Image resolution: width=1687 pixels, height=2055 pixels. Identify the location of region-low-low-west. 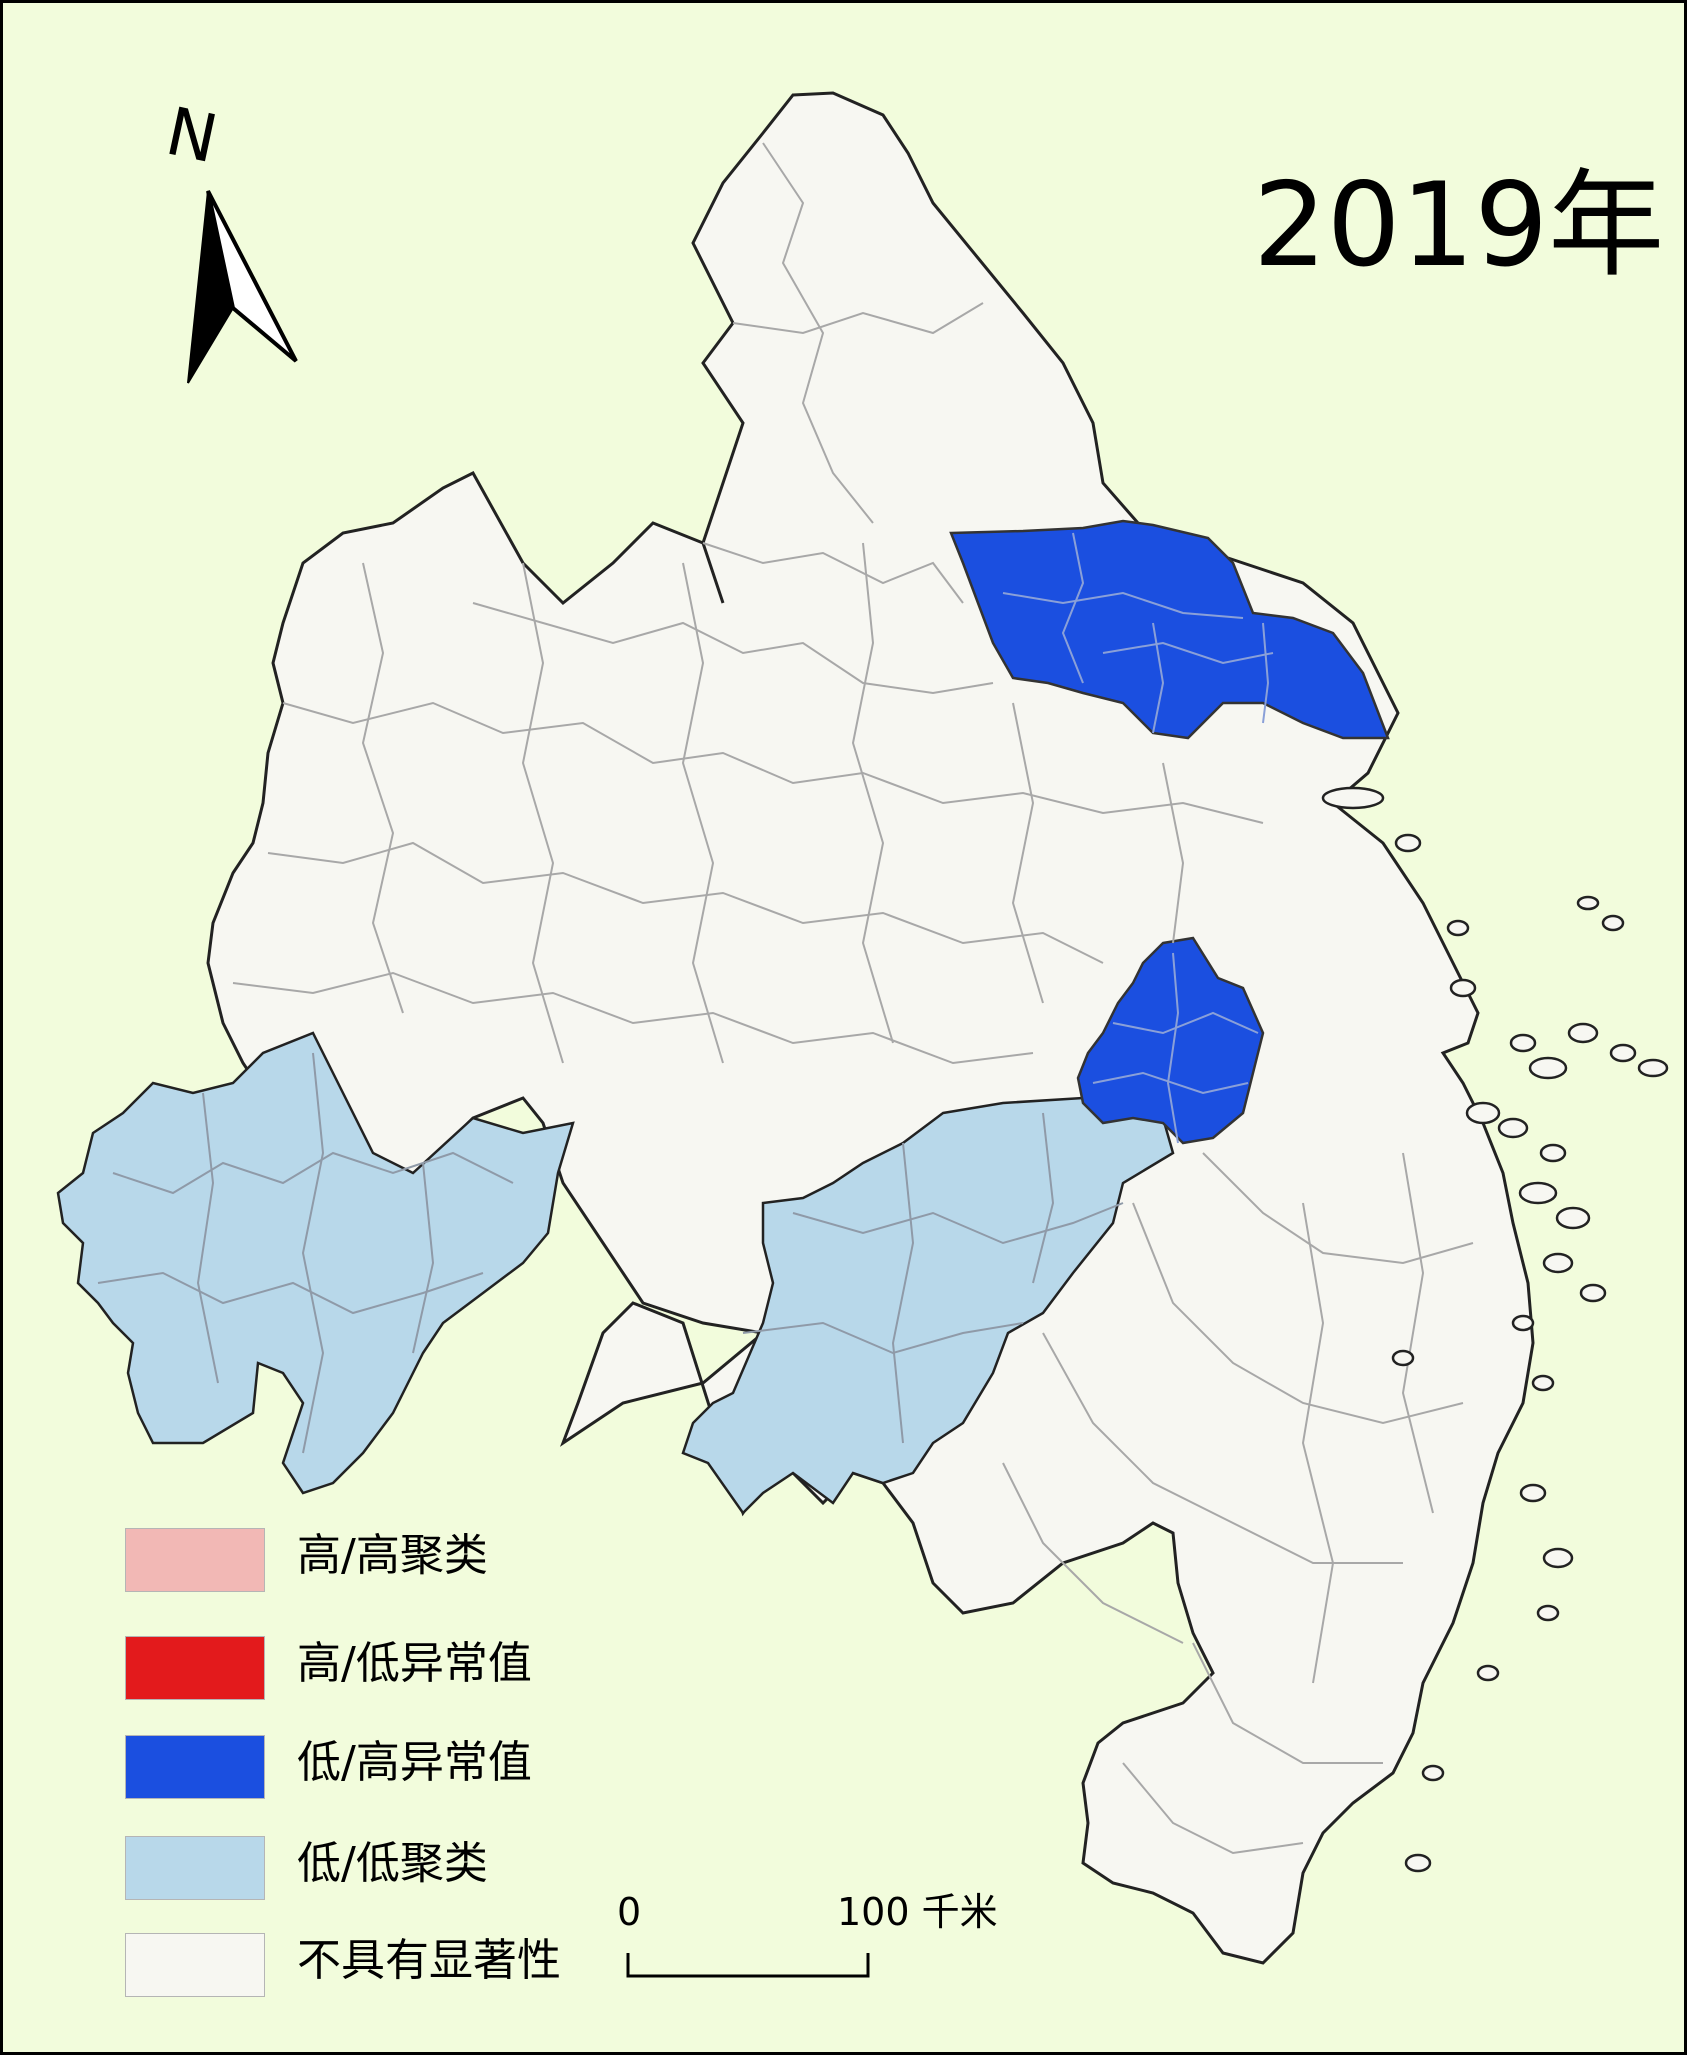
(315, 1263).